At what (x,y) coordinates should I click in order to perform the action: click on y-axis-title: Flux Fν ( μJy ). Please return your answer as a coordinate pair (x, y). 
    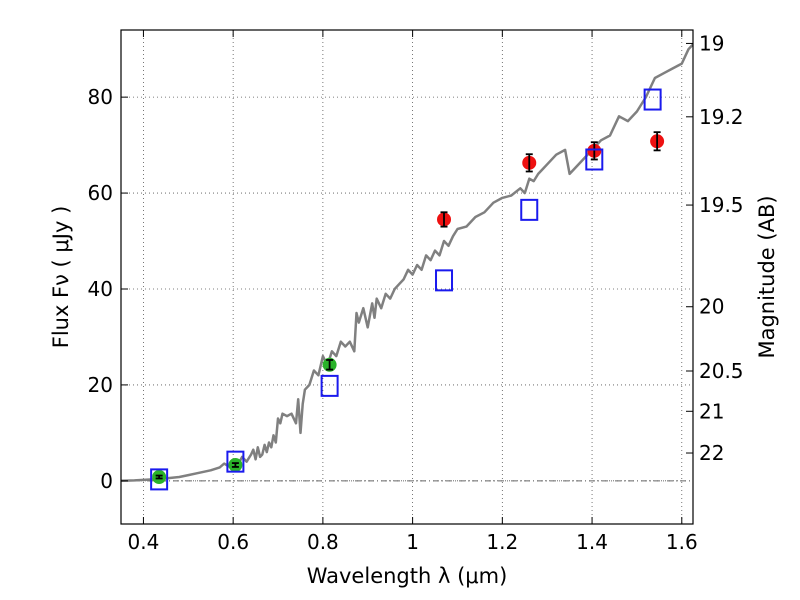
    Looking at the image, I should click on (61, 277).